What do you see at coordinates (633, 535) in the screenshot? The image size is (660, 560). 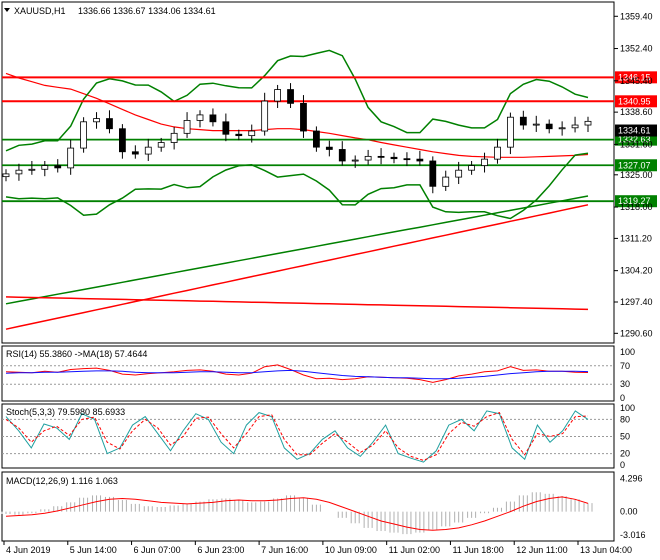 I see `macd-axis-label: -3.016` at bounding box center [633, 535].